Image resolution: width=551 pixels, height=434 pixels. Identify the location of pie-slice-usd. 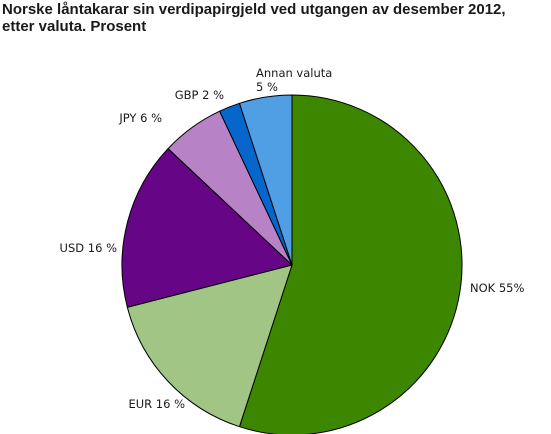
(207, 228).